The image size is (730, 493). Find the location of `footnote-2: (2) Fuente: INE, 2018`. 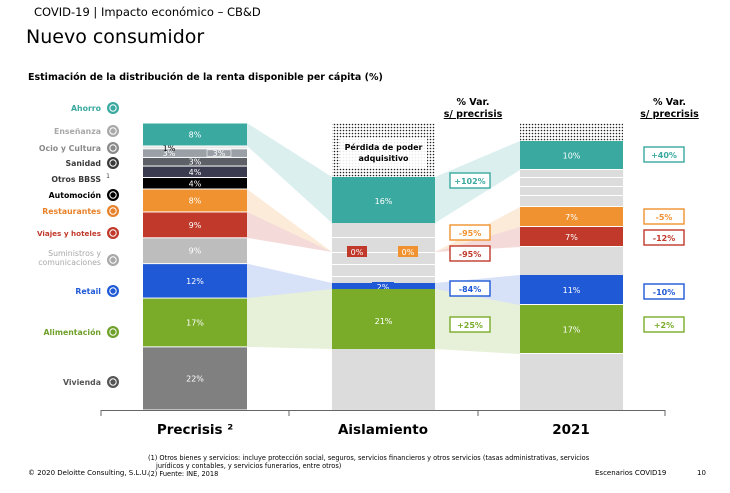

footnote-2: (2) Fuente: INE, 2018 is located at coordinates (183, 474).